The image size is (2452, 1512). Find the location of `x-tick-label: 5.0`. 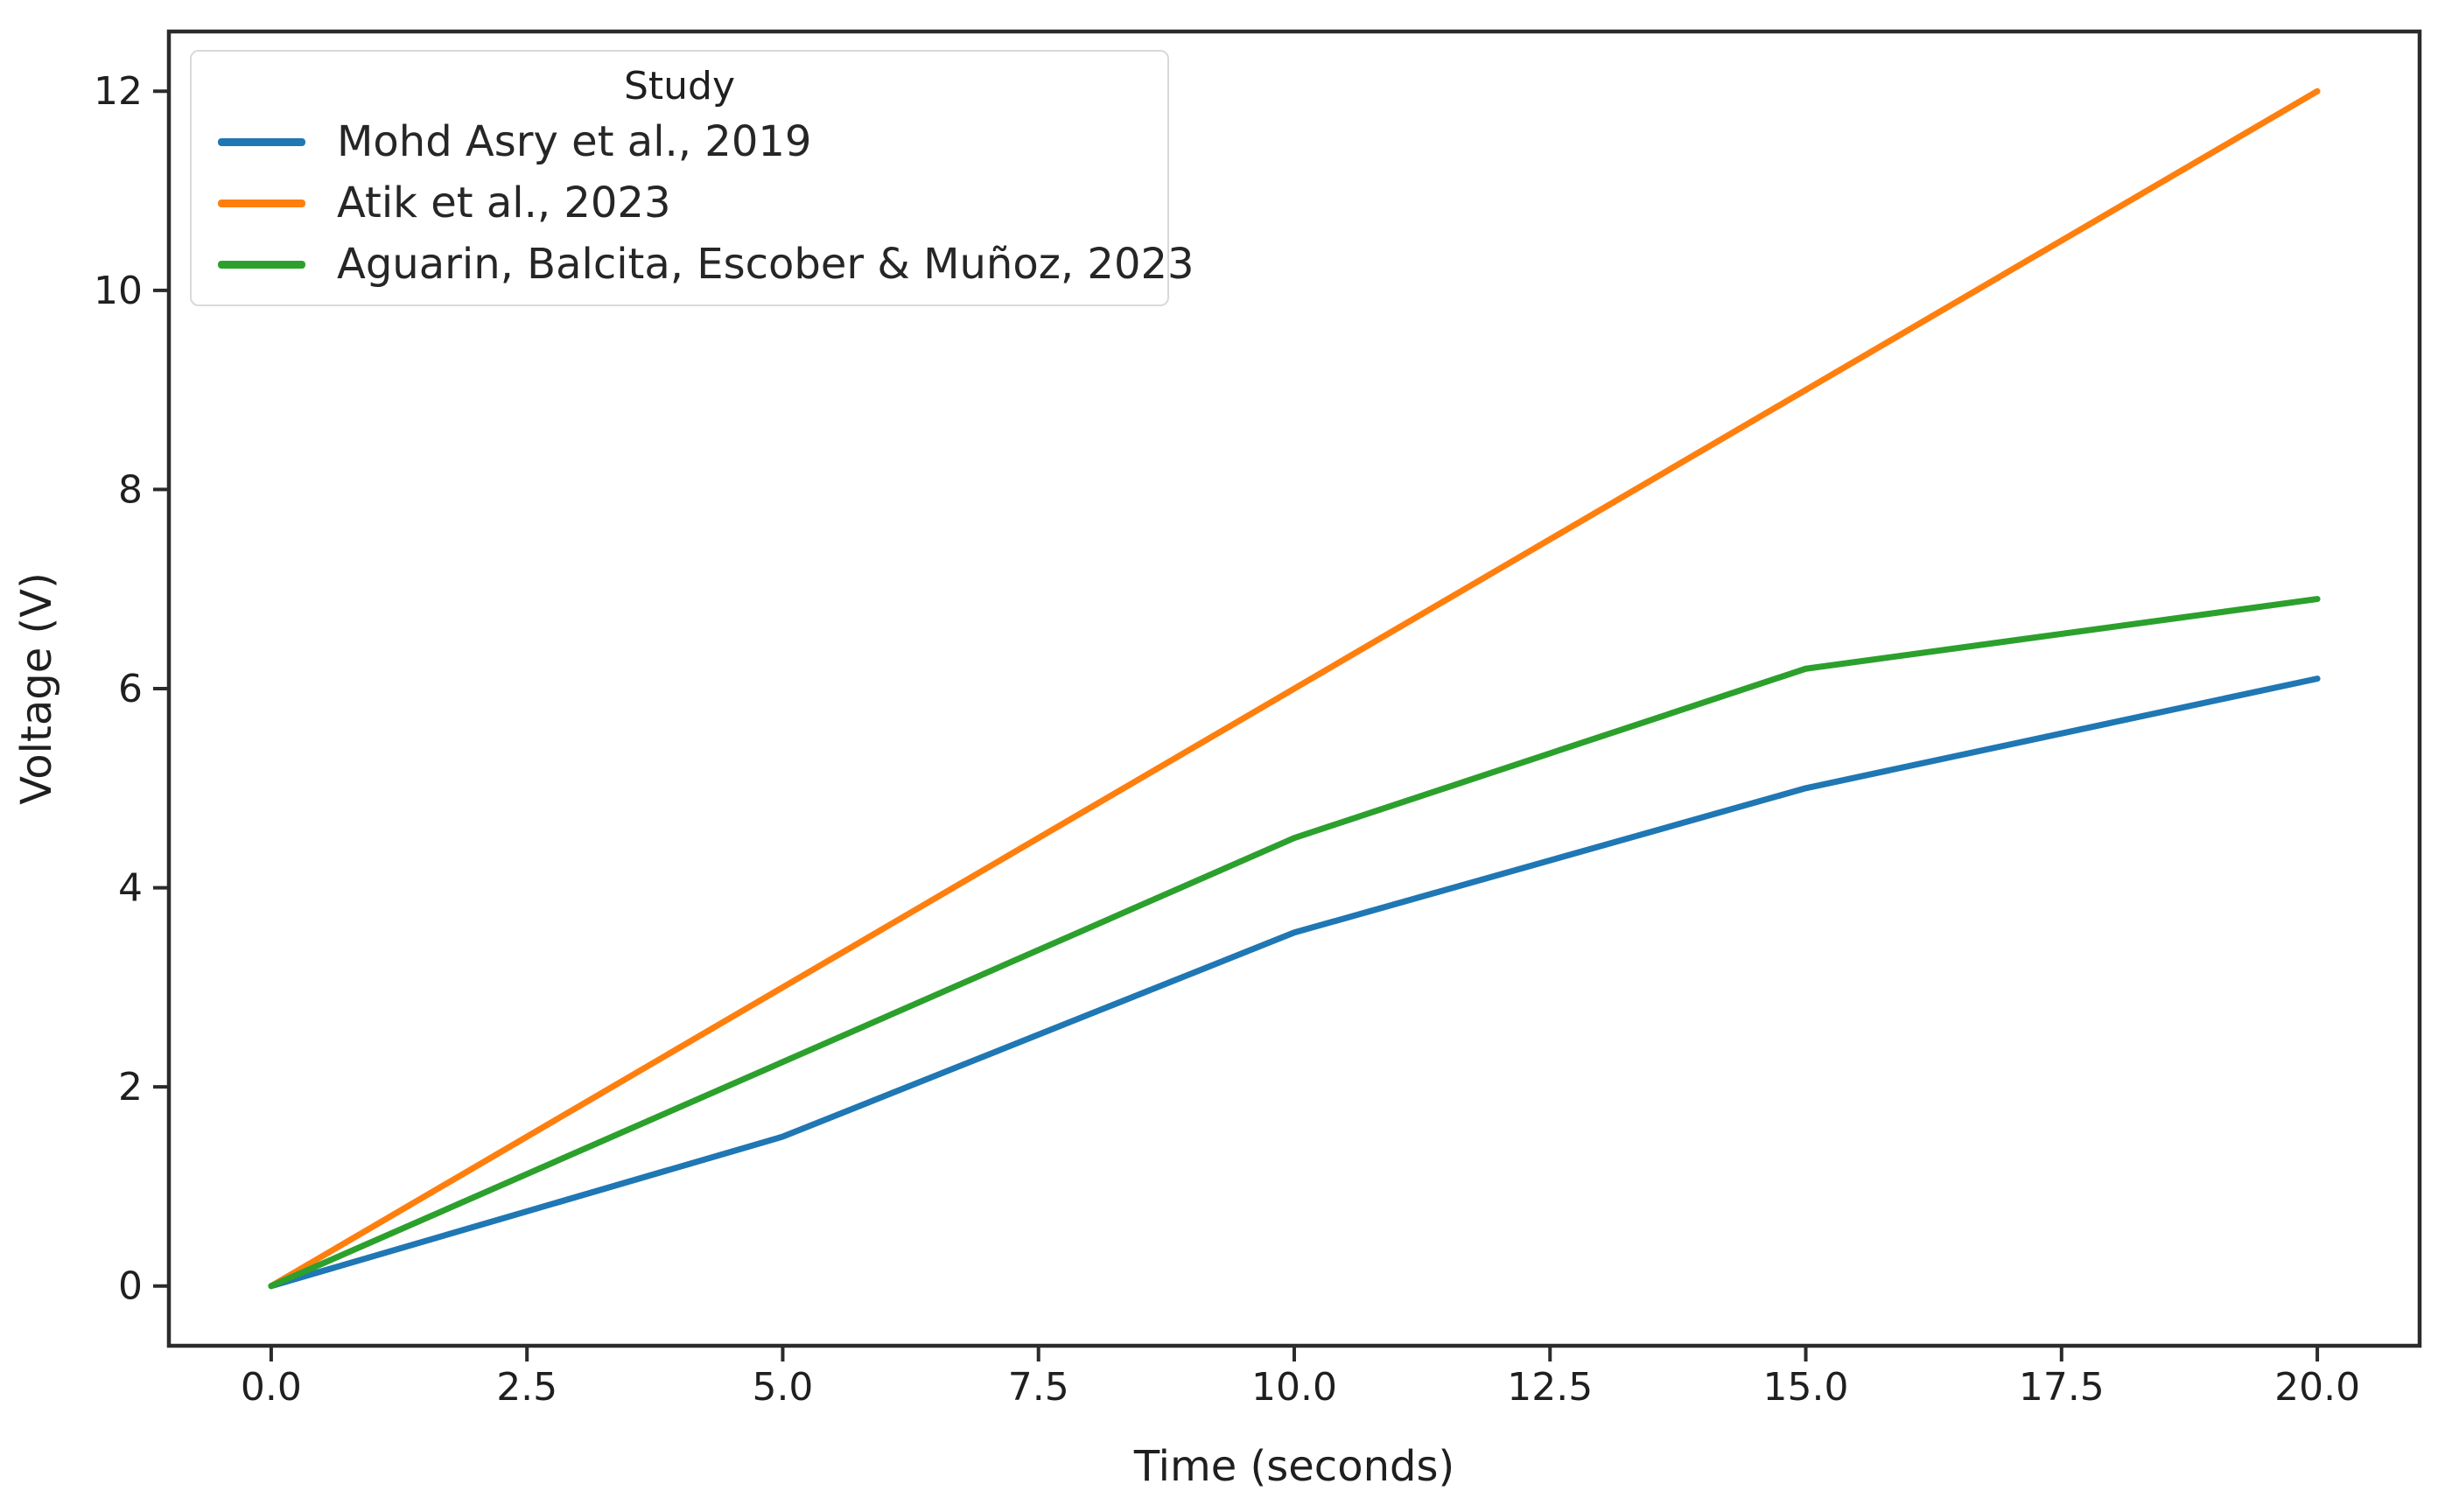

x-tick-label: 5.0 is located at coordinates (782, 1387).